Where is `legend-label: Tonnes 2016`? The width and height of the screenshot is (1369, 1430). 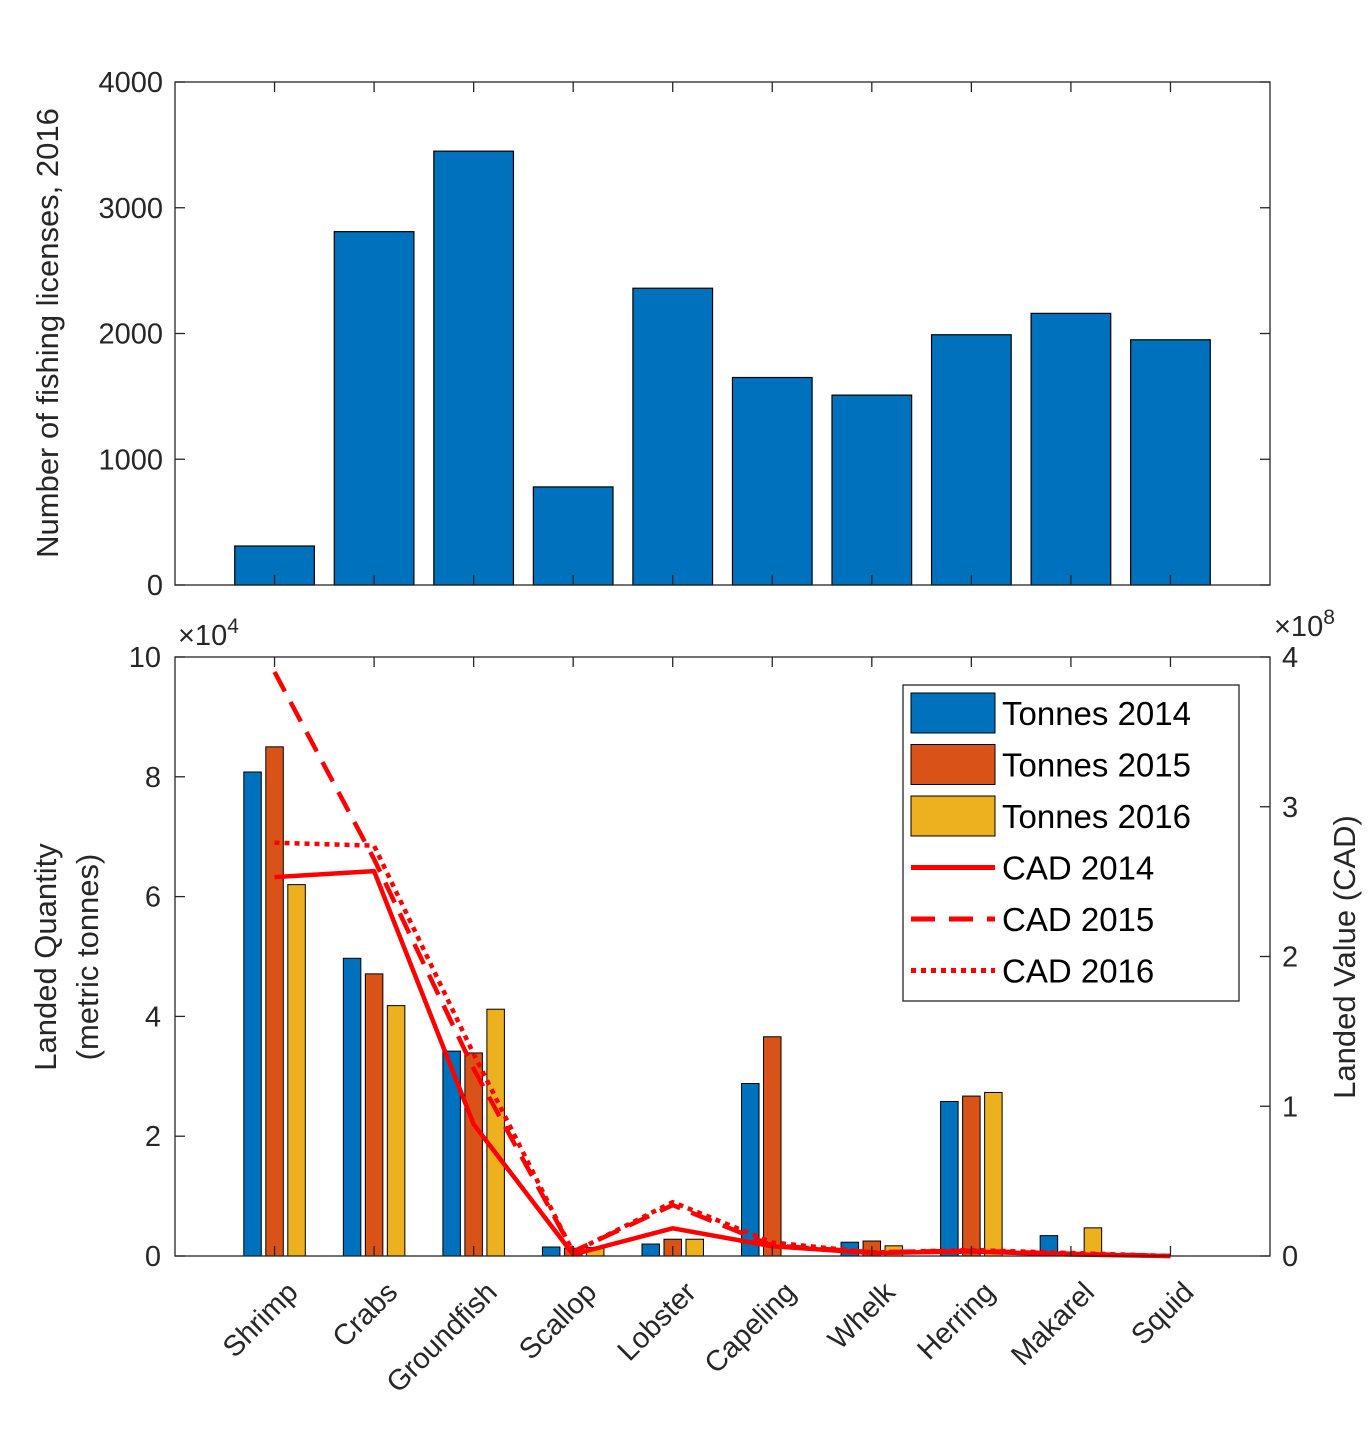
legend-label: Tonnes 2016 is located at coordinates (1096, 816).